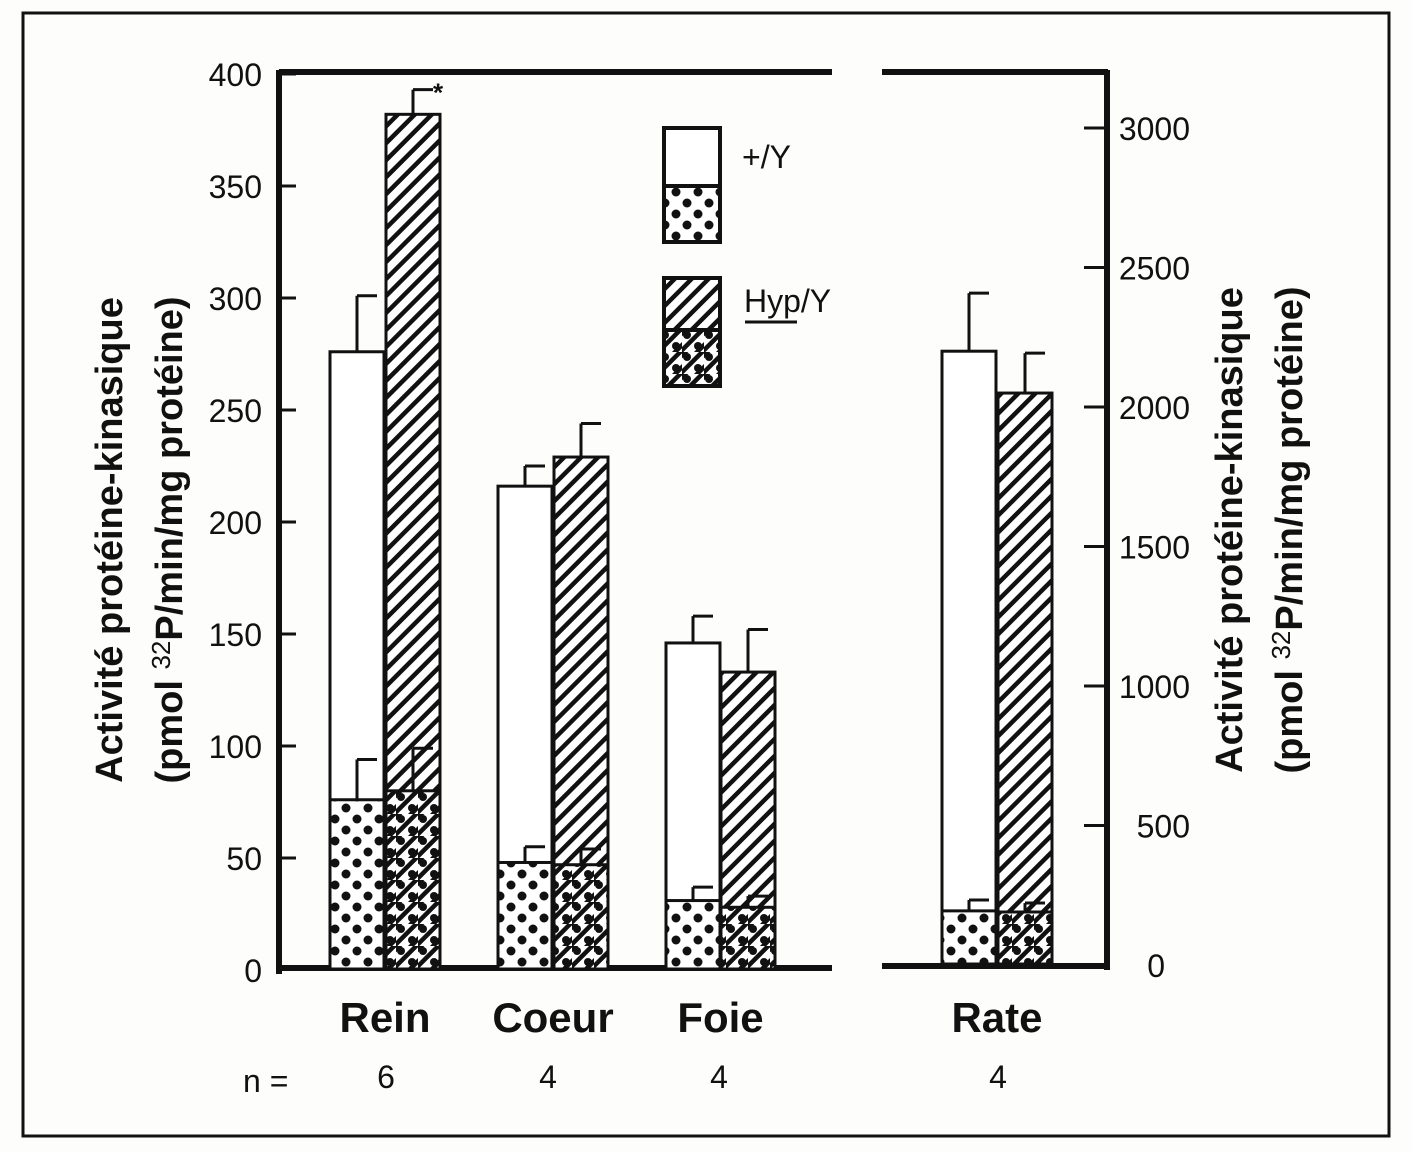 This screenshot has width=1412, height=1157. What do you see at coordinates (1154, 408) in the screenshot?
I see `right-tick-label: 2000` at bounding box center [1154, 408].